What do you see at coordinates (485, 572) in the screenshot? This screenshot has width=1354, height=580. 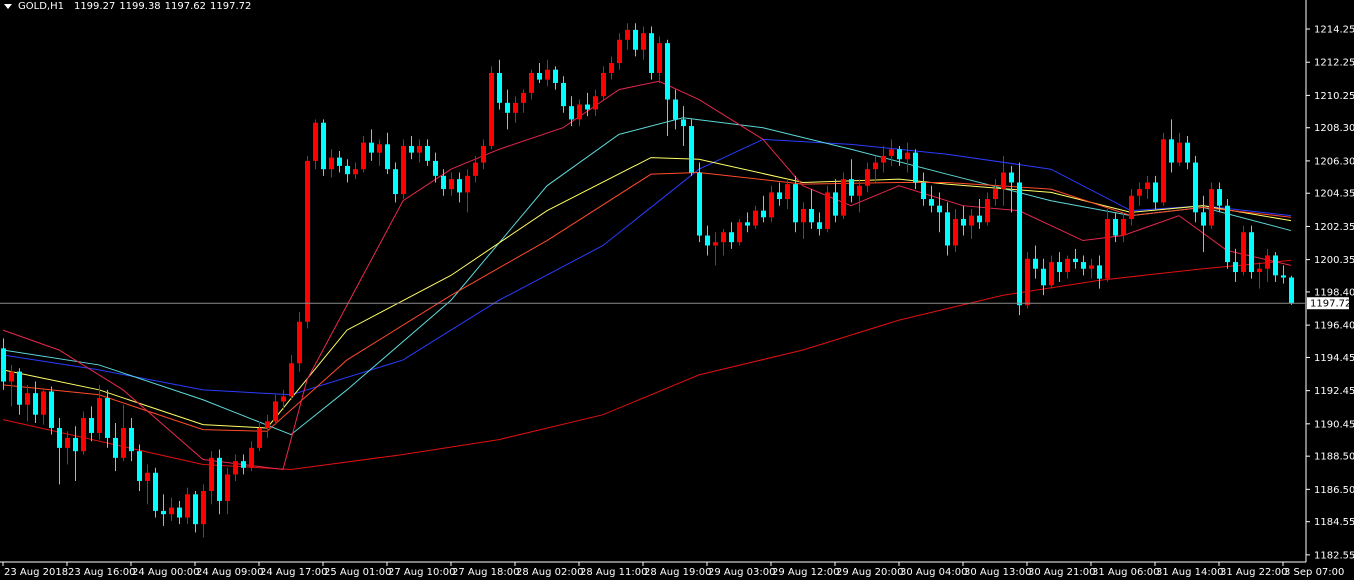 I see `x-tick-label: 27 Aug 18:00` at bounding box center [485, 572].